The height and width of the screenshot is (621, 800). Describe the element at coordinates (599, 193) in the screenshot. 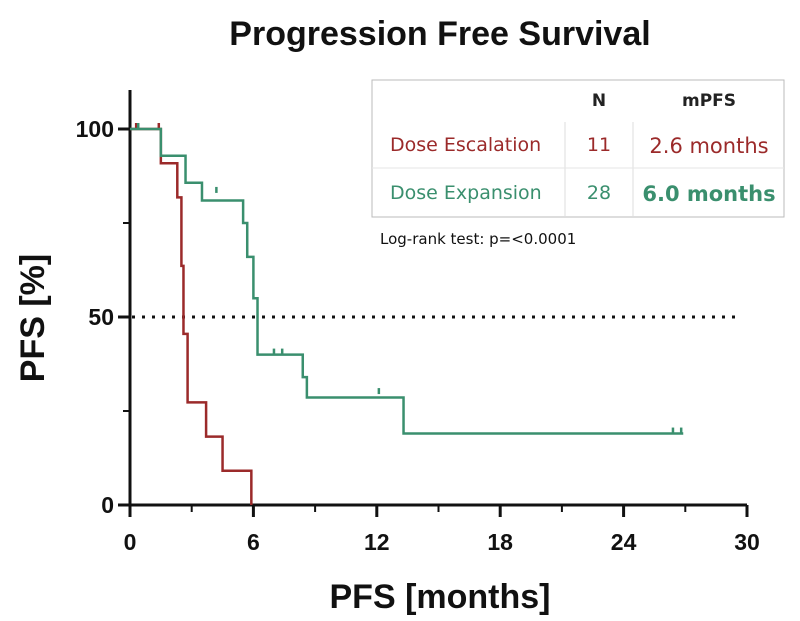

I see `legend-expansion-n: 28` at that location.